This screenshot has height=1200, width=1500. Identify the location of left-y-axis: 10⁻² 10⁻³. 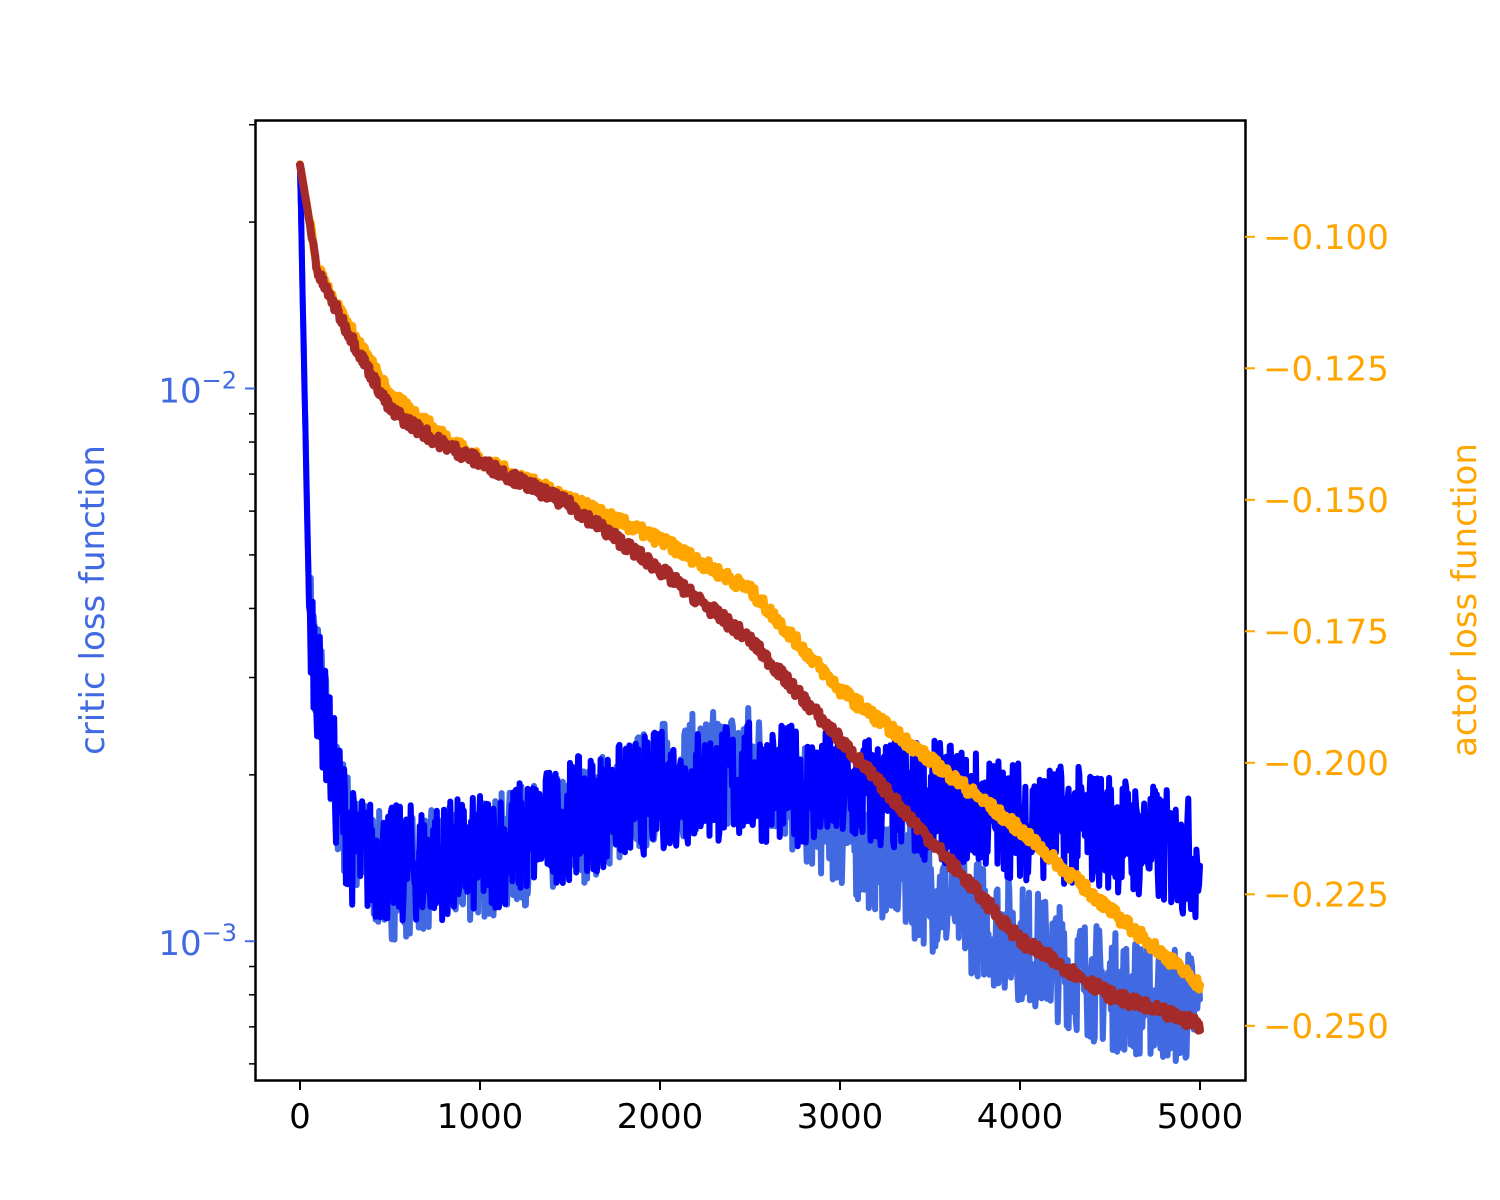
(206, 594).